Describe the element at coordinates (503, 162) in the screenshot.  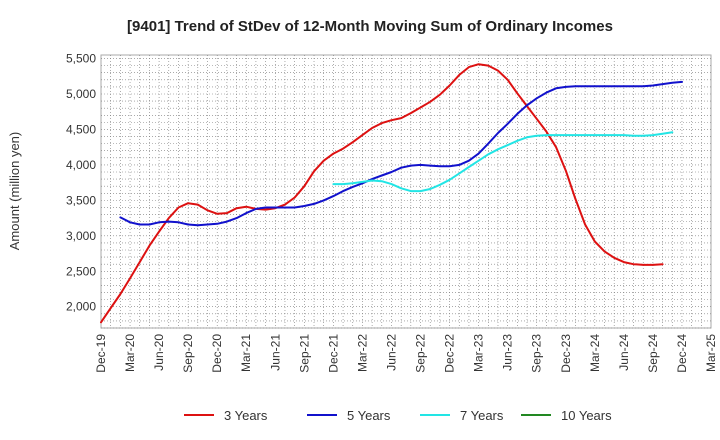
I see `series-line-7-years` at that location.